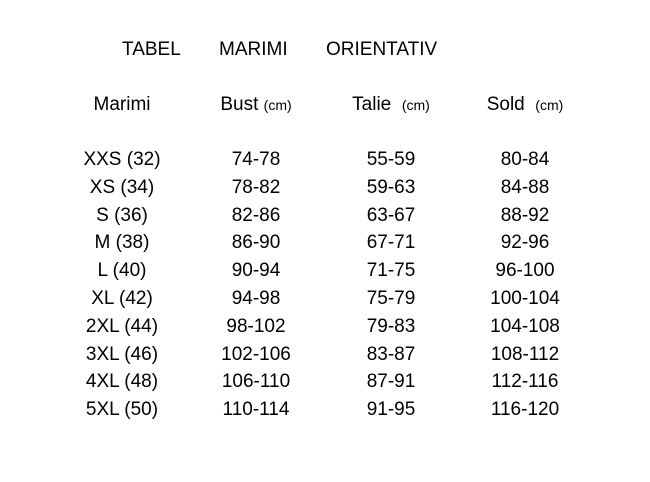  What do you see at coordinates (525, 243) in the screenshot?
I see `cell-sold: 92-96` at bounding box center [525, 243].